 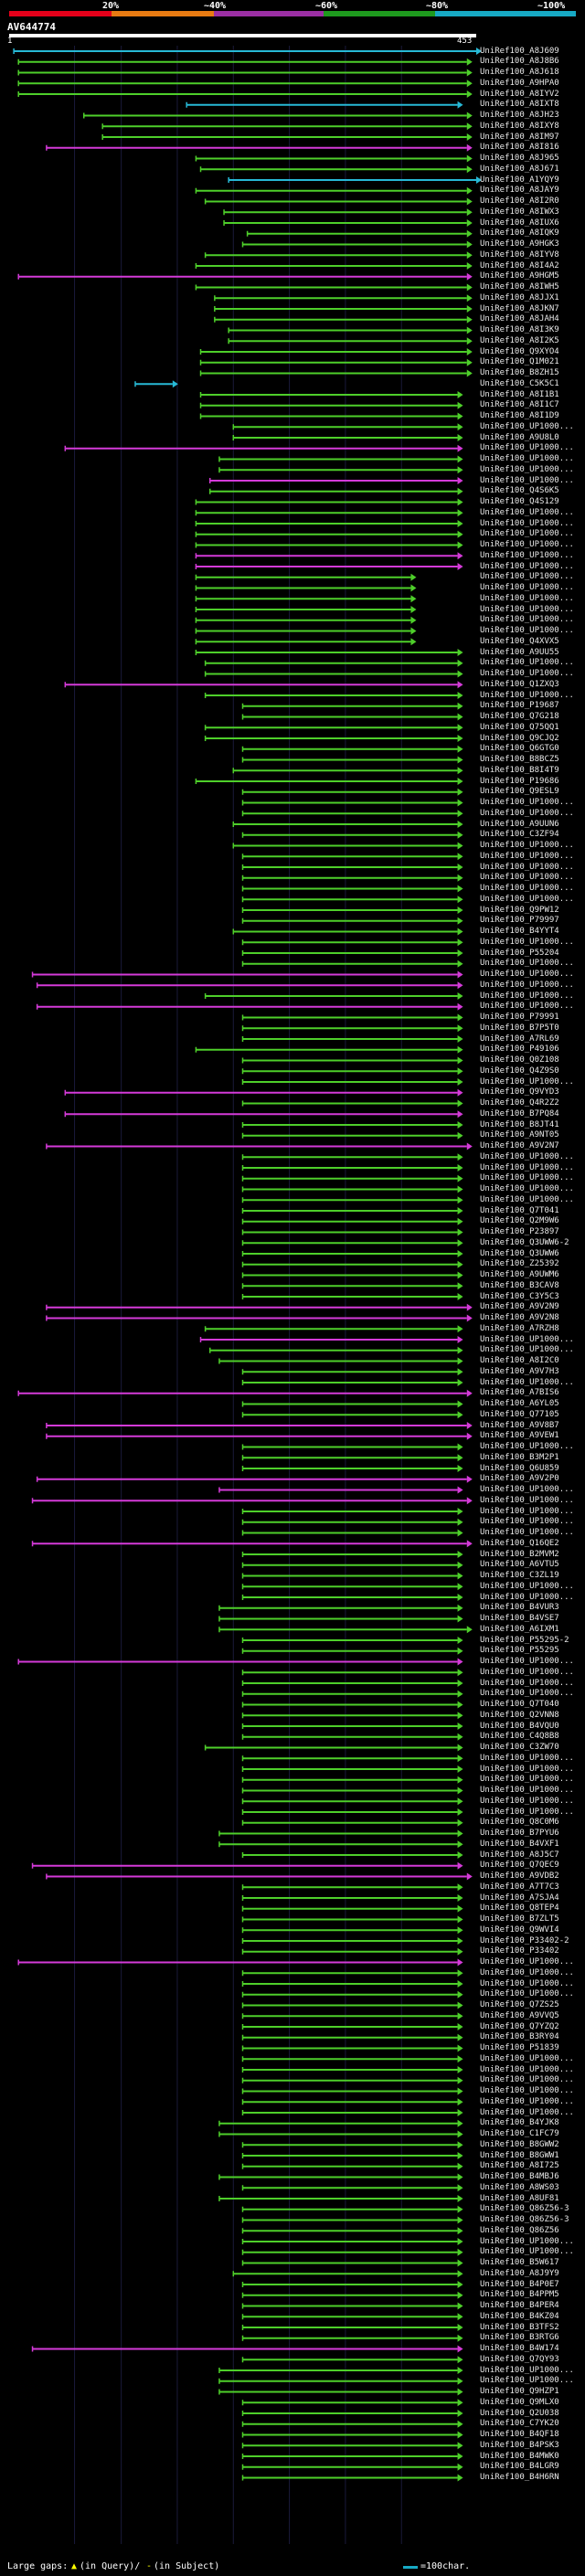 I want to click on hit-label: UniRef100_C3Y5C3, so click(x=519, y=1296).